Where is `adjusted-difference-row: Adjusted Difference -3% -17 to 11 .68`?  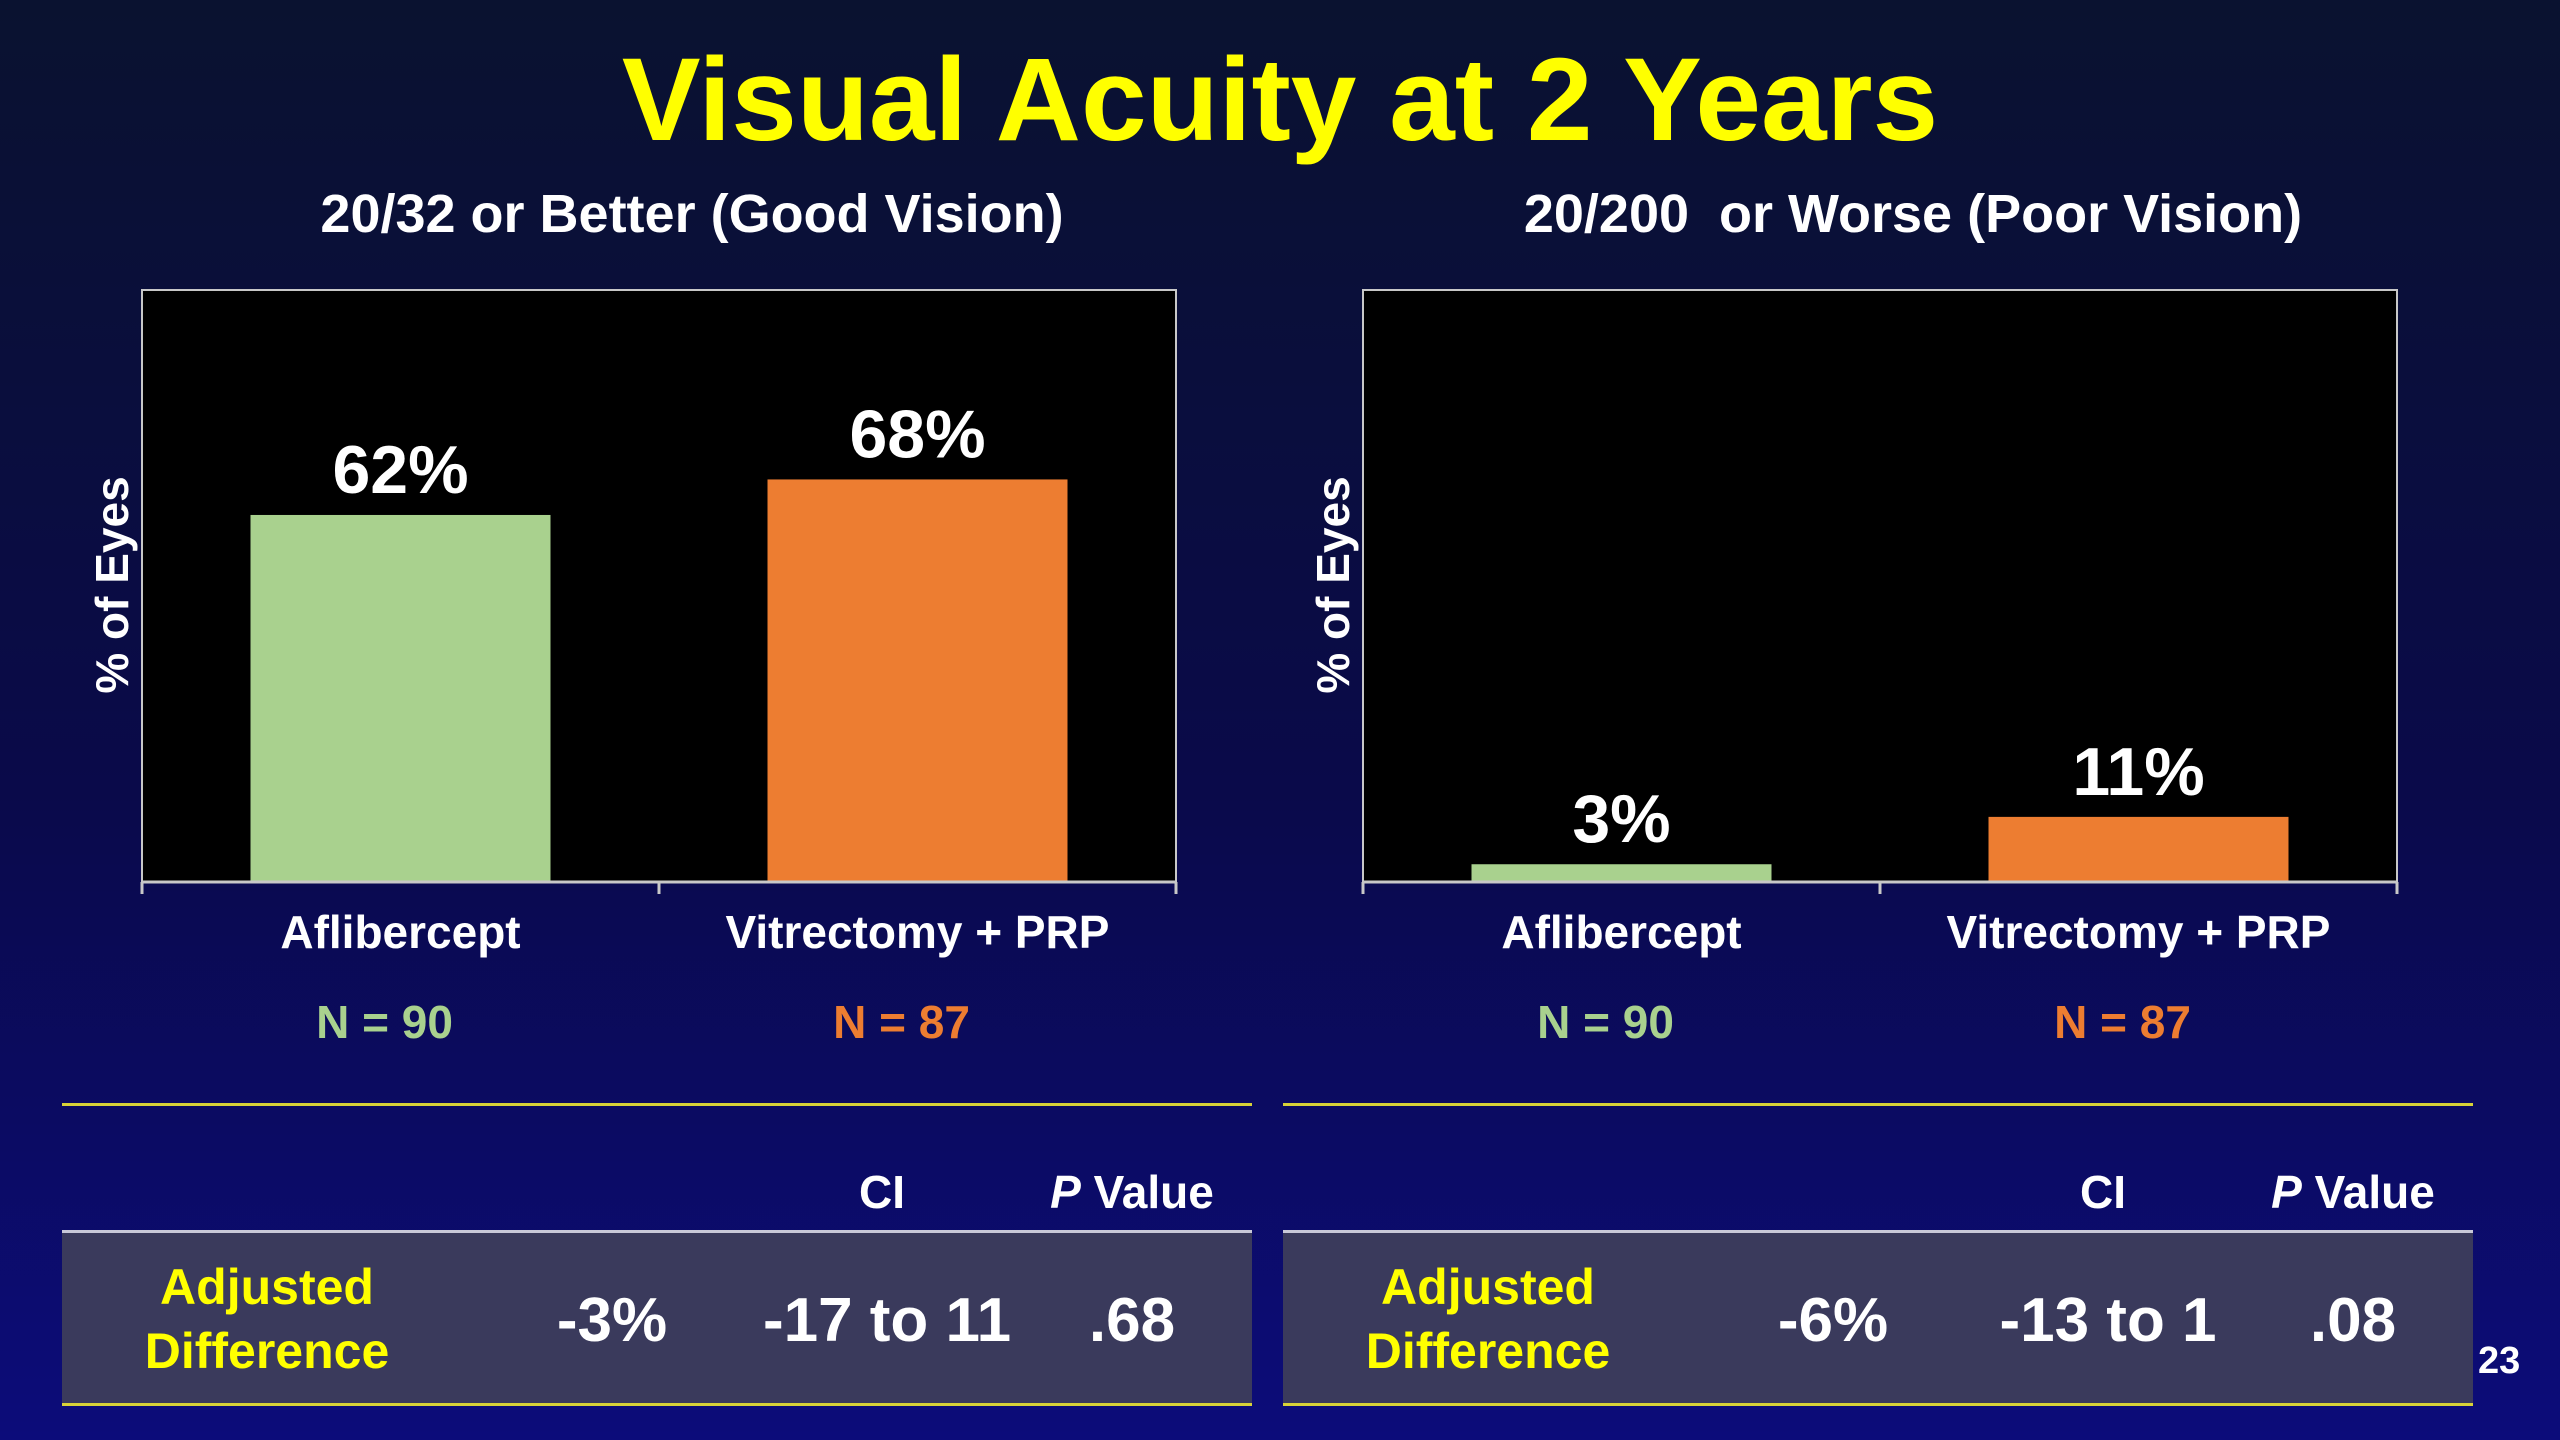 adjusted-difference-row: Adjusted Difference -3% -17 to 11 .68 is located at coordinates (657, 1318).